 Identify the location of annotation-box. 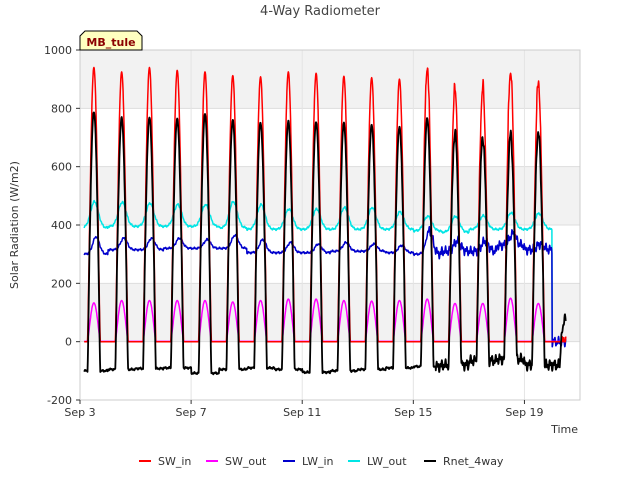
(111, 40).